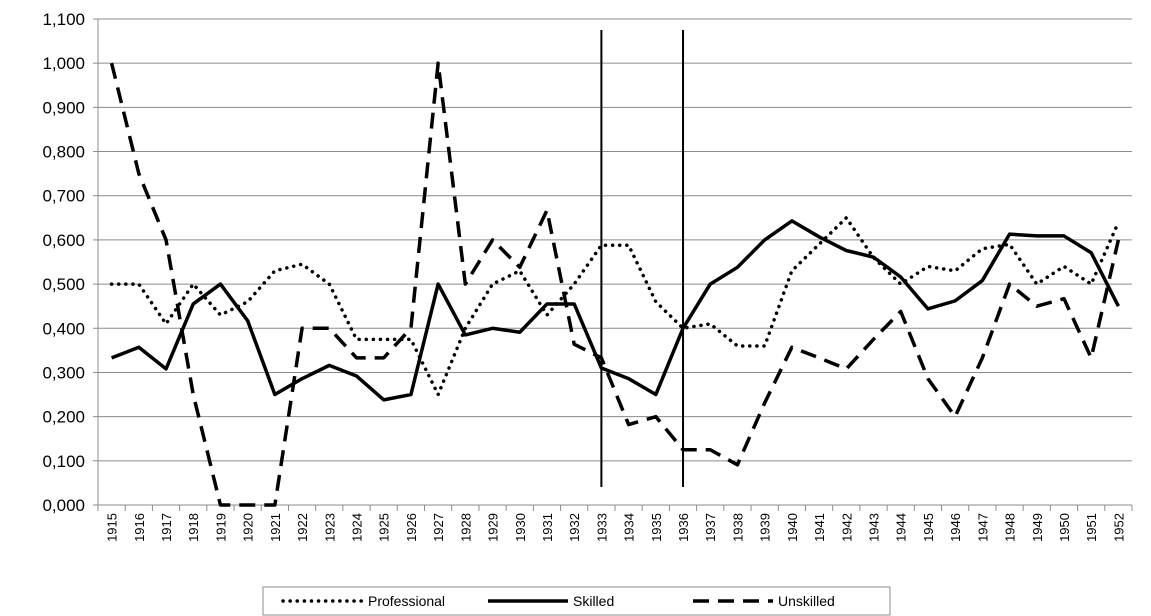 The image size is (1151, 616). Describe the element at coordinates (63, 63) in the screenshot. I see `y-tick-label: 1,000` at that location.